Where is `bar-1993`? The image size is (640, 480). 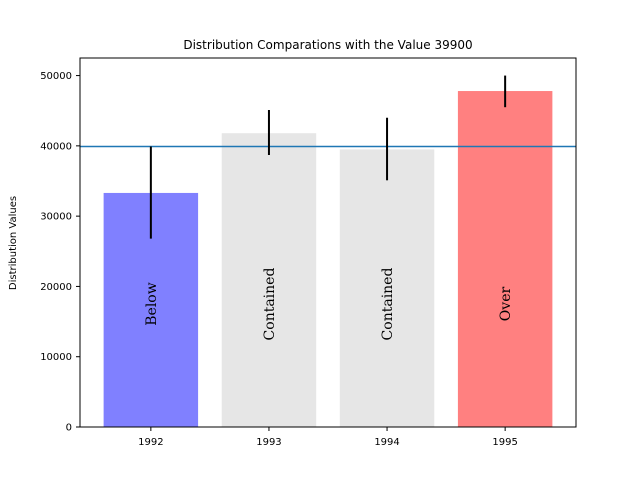 bar-1993 is located at coordinates (269, 280).